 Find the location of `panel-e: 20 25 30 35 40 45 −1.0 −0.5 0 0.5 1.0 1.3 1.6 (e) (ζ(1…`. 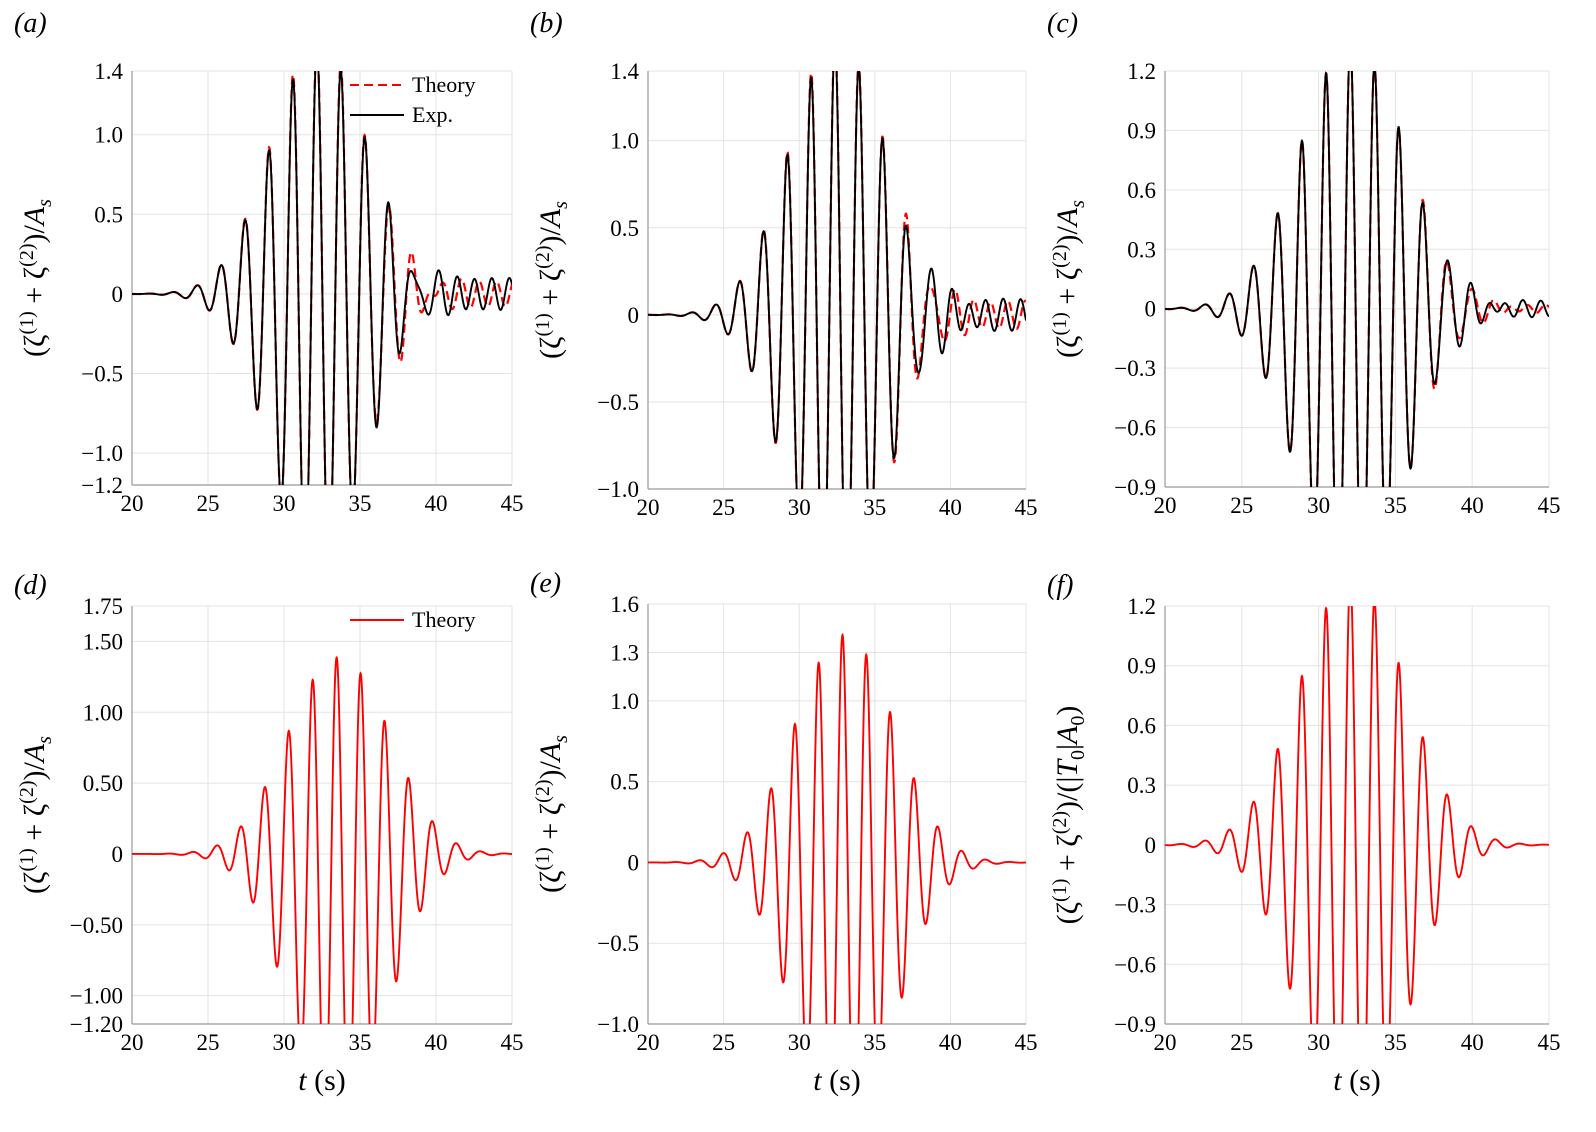

panel-e: 20 25 30 35 40 45 −1.0 −0.5 0 0.5 1.0 1.3 1.6 (e) (ζ(1… is located at coordinates (784, 832).